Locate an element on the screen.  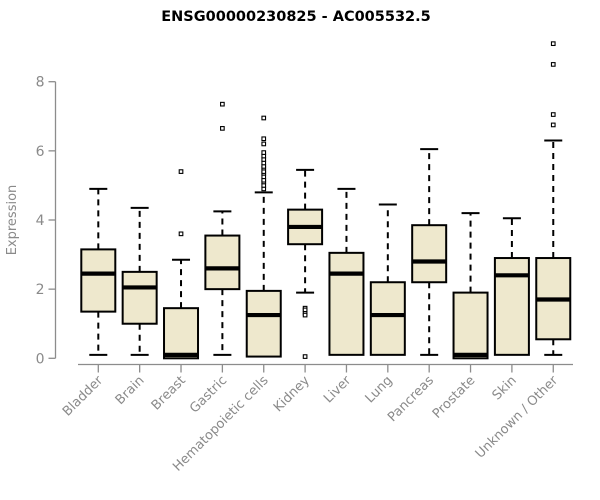
y-tick-label: 8 is located at coordinates (40, 83).